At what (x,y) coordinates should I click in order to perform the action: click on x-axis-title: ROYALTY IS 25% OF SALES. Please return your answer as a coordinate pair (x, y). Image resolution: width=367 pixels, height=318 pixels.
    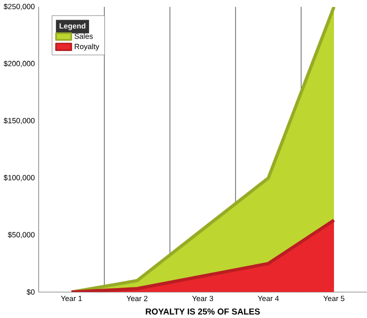
    Looking at the image, I should click on (203, 311).